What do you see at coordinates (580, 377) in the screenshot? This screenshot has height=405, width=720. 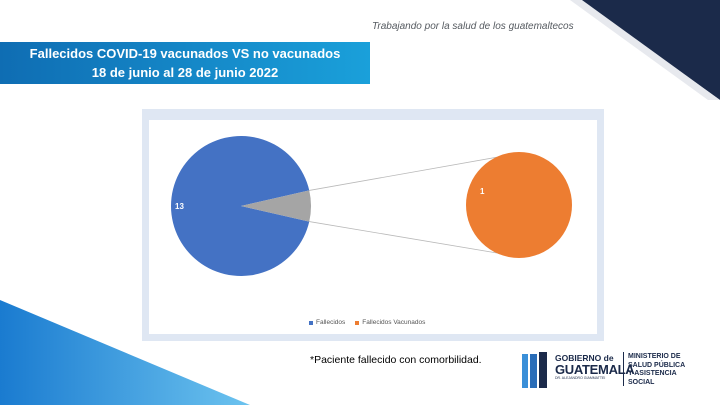 I see `gov-line3: DR. ALEJANDRO GIAMMATTEI` at bounding box center [580, 377].